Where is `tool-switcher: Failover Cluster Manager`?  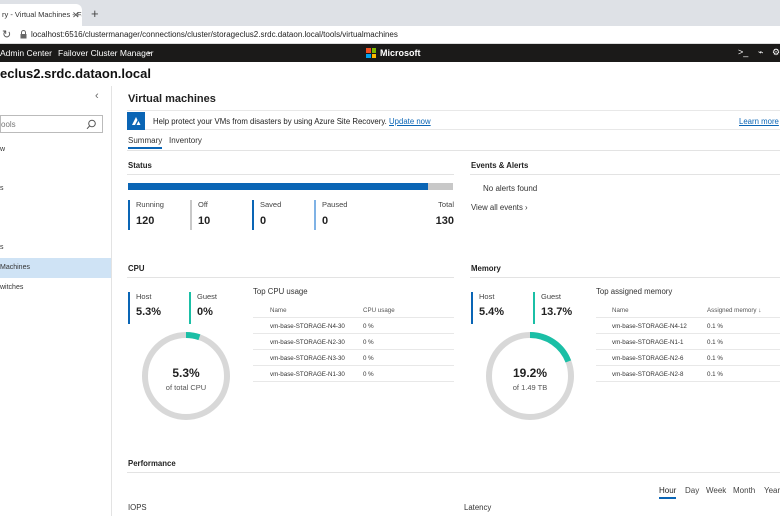
tool-switcher: Failover Cluster Manager is located at coordinates (106, 53).